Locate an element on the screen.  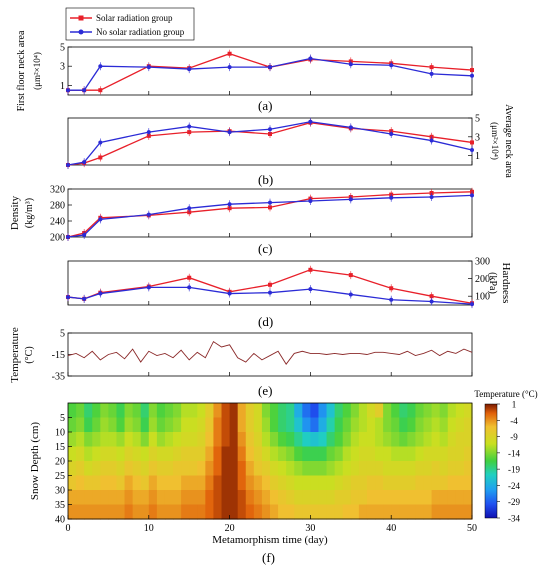
y-tick-label: 5 is located at coordinates (62, 48).